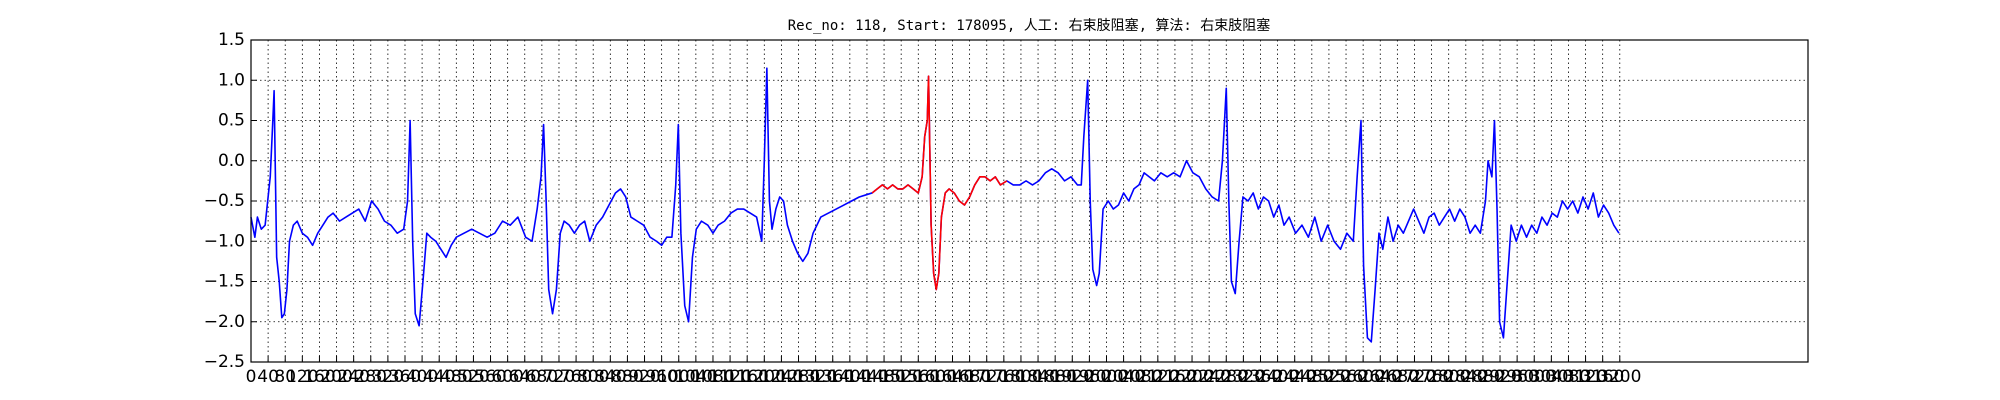  What do you see at coordinates (231, 80) in the screenshot?
I see `y-tick-label: 1.0` at bounding box center [231, 80].